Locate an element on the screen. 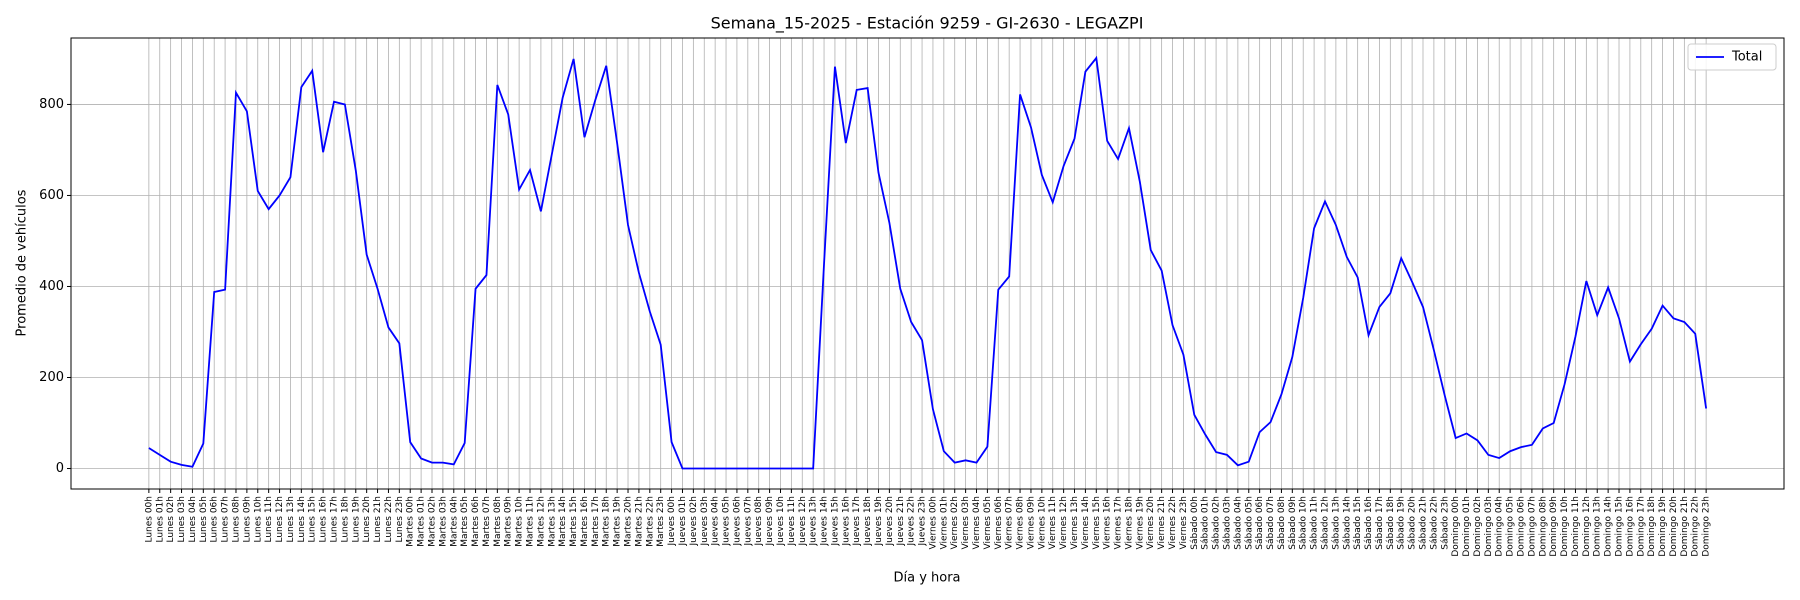  x-tick-label: Viernes 18h is located at coordinates (1129, 523).